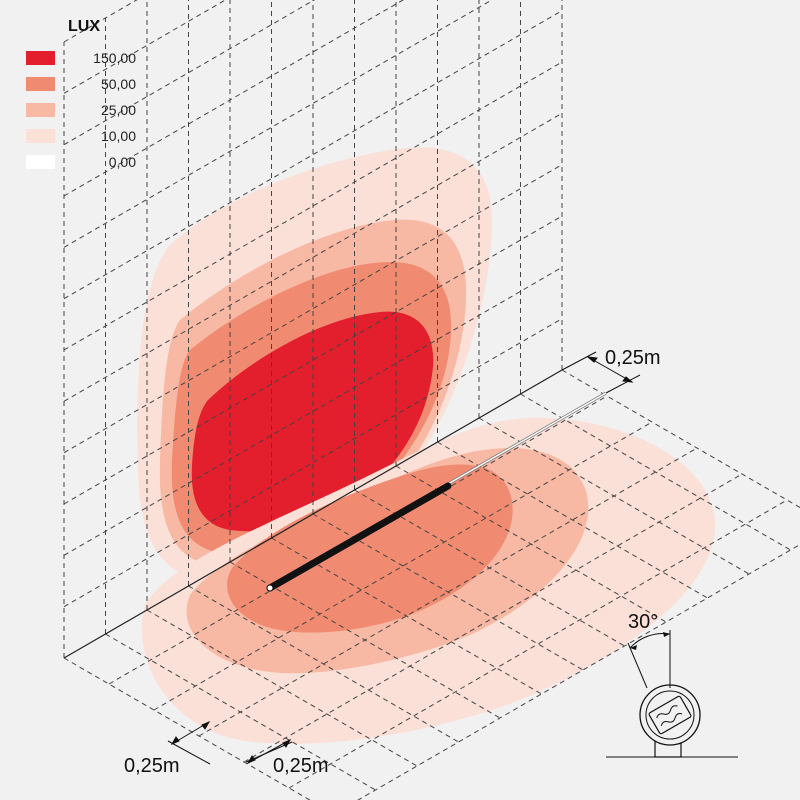 This screenshot has height=800, width=800. Describe the element at coordinates (672, 694) in the screenshot. I see `fixture-profile-section` at that location.